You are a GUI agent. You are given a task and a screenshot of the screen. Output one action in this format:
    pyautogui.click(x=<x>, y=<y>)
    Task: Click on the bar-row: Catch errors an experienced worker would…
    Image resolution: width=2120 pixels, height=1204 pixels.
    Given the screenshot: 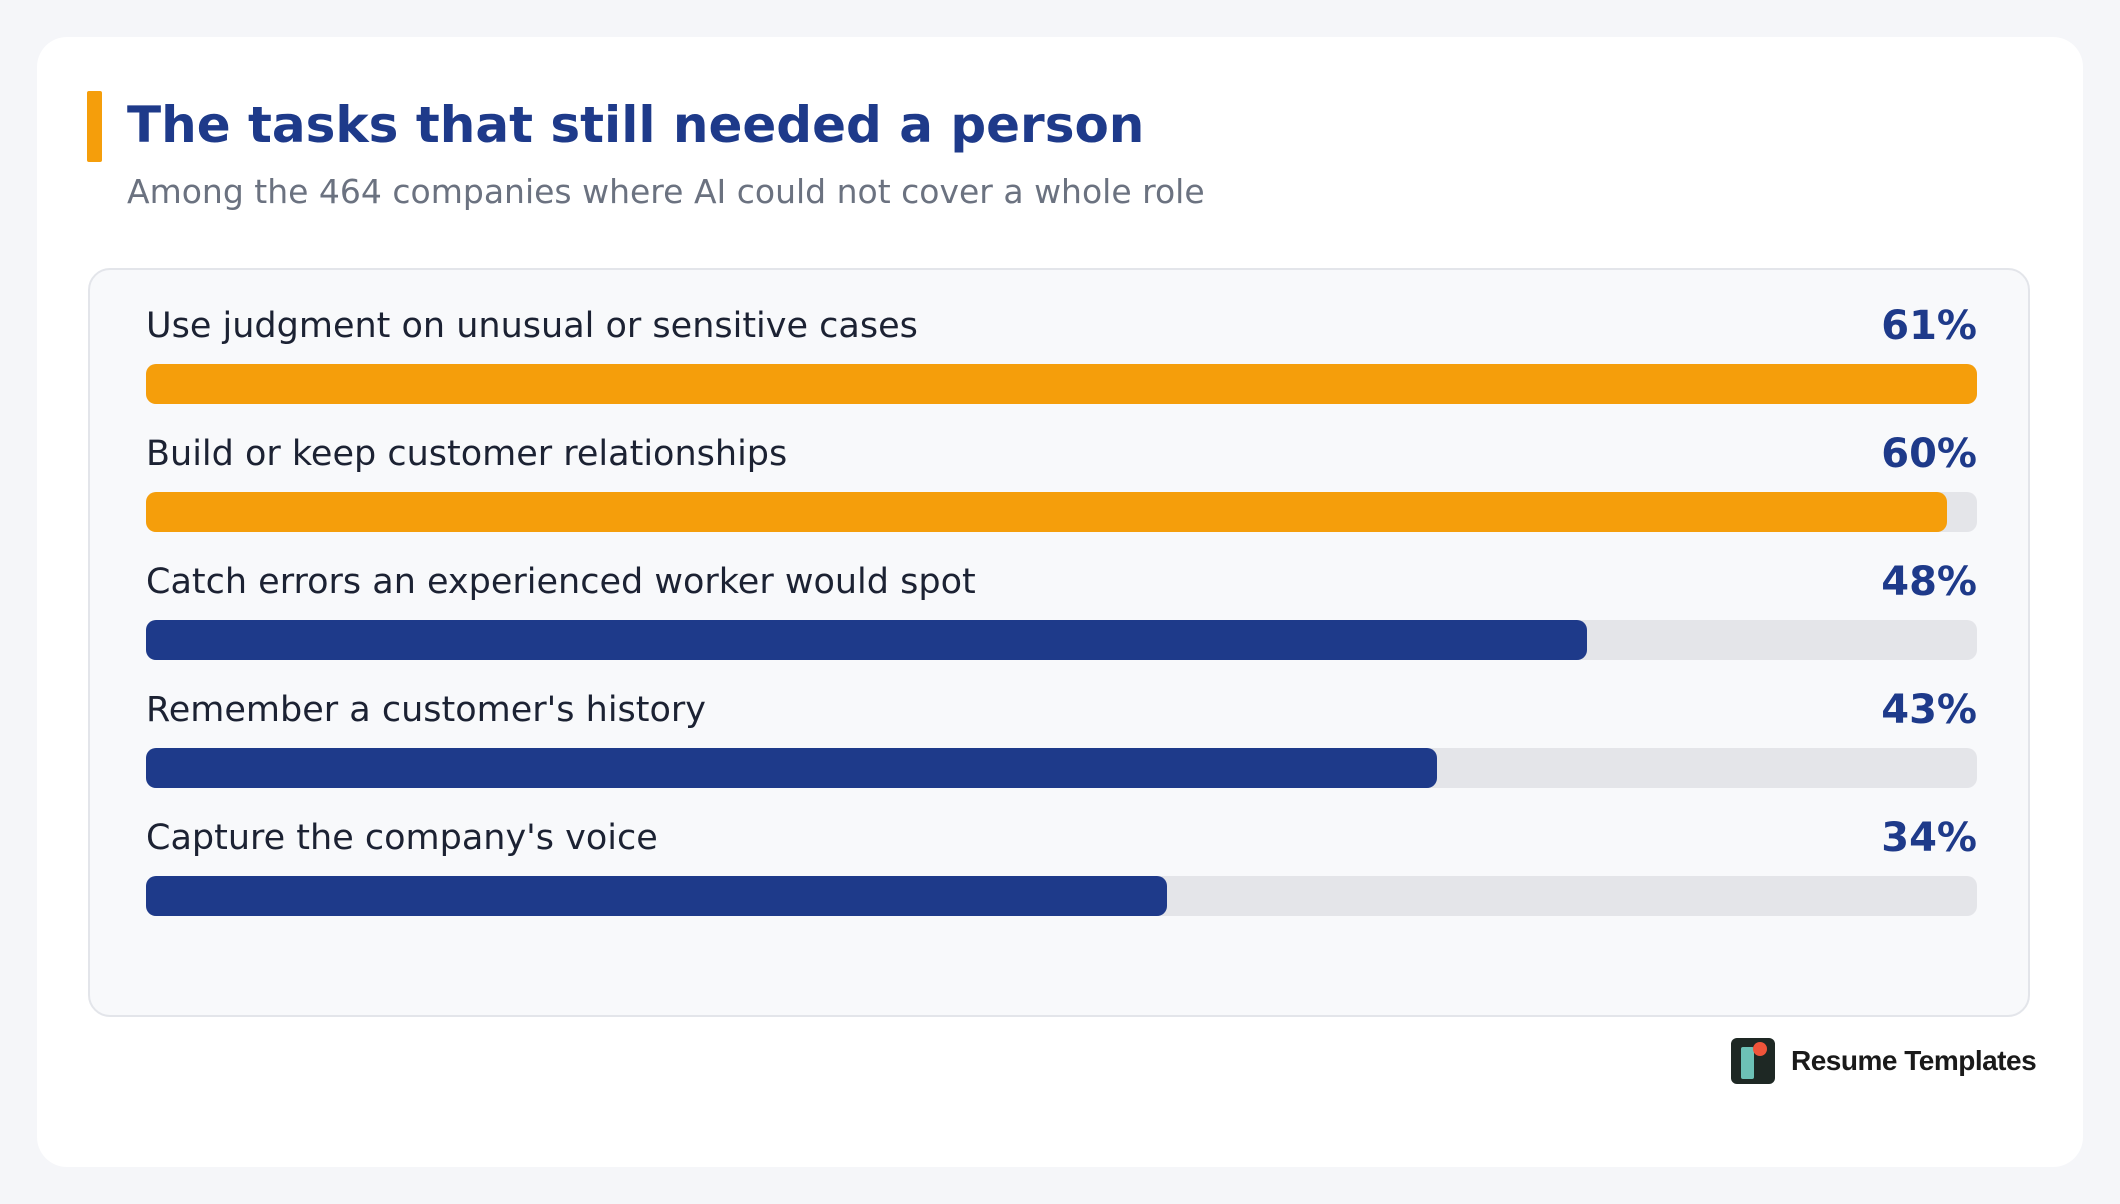 What is the action you would take?
    pyautogui.click(x=1061, y=607)
    